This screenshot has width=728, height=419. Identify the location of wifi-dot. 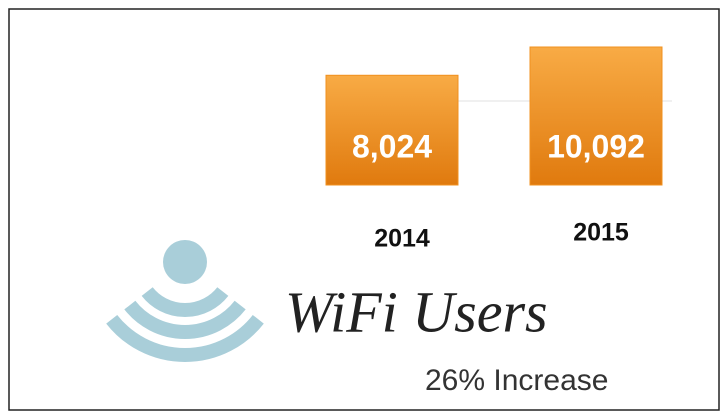
(185, 262).